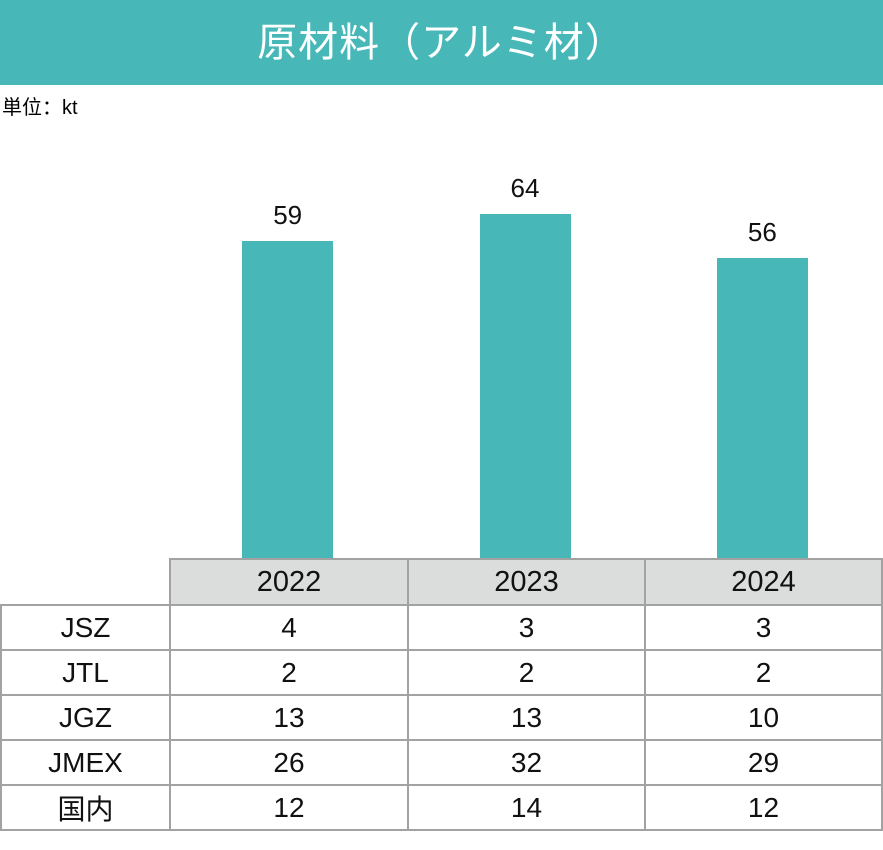  Describe the element at coordinates (289, 582) in the screenshot. I see `table-header-cell-2022: 2022` at that location.